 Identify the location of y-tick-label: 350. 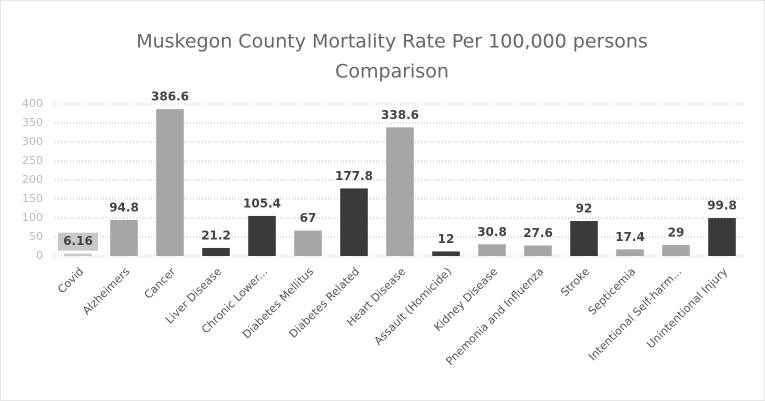
(32, 122).